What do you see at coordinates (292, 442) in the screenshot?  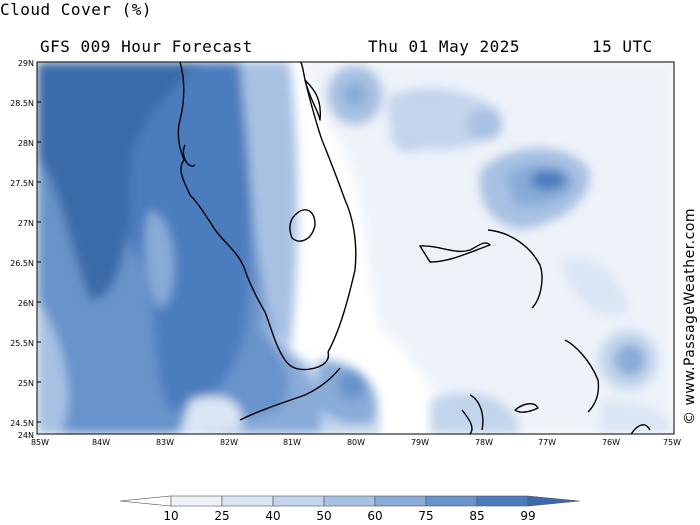 I see `lon-tick-label: 81W` at bounding box center [292, 442].